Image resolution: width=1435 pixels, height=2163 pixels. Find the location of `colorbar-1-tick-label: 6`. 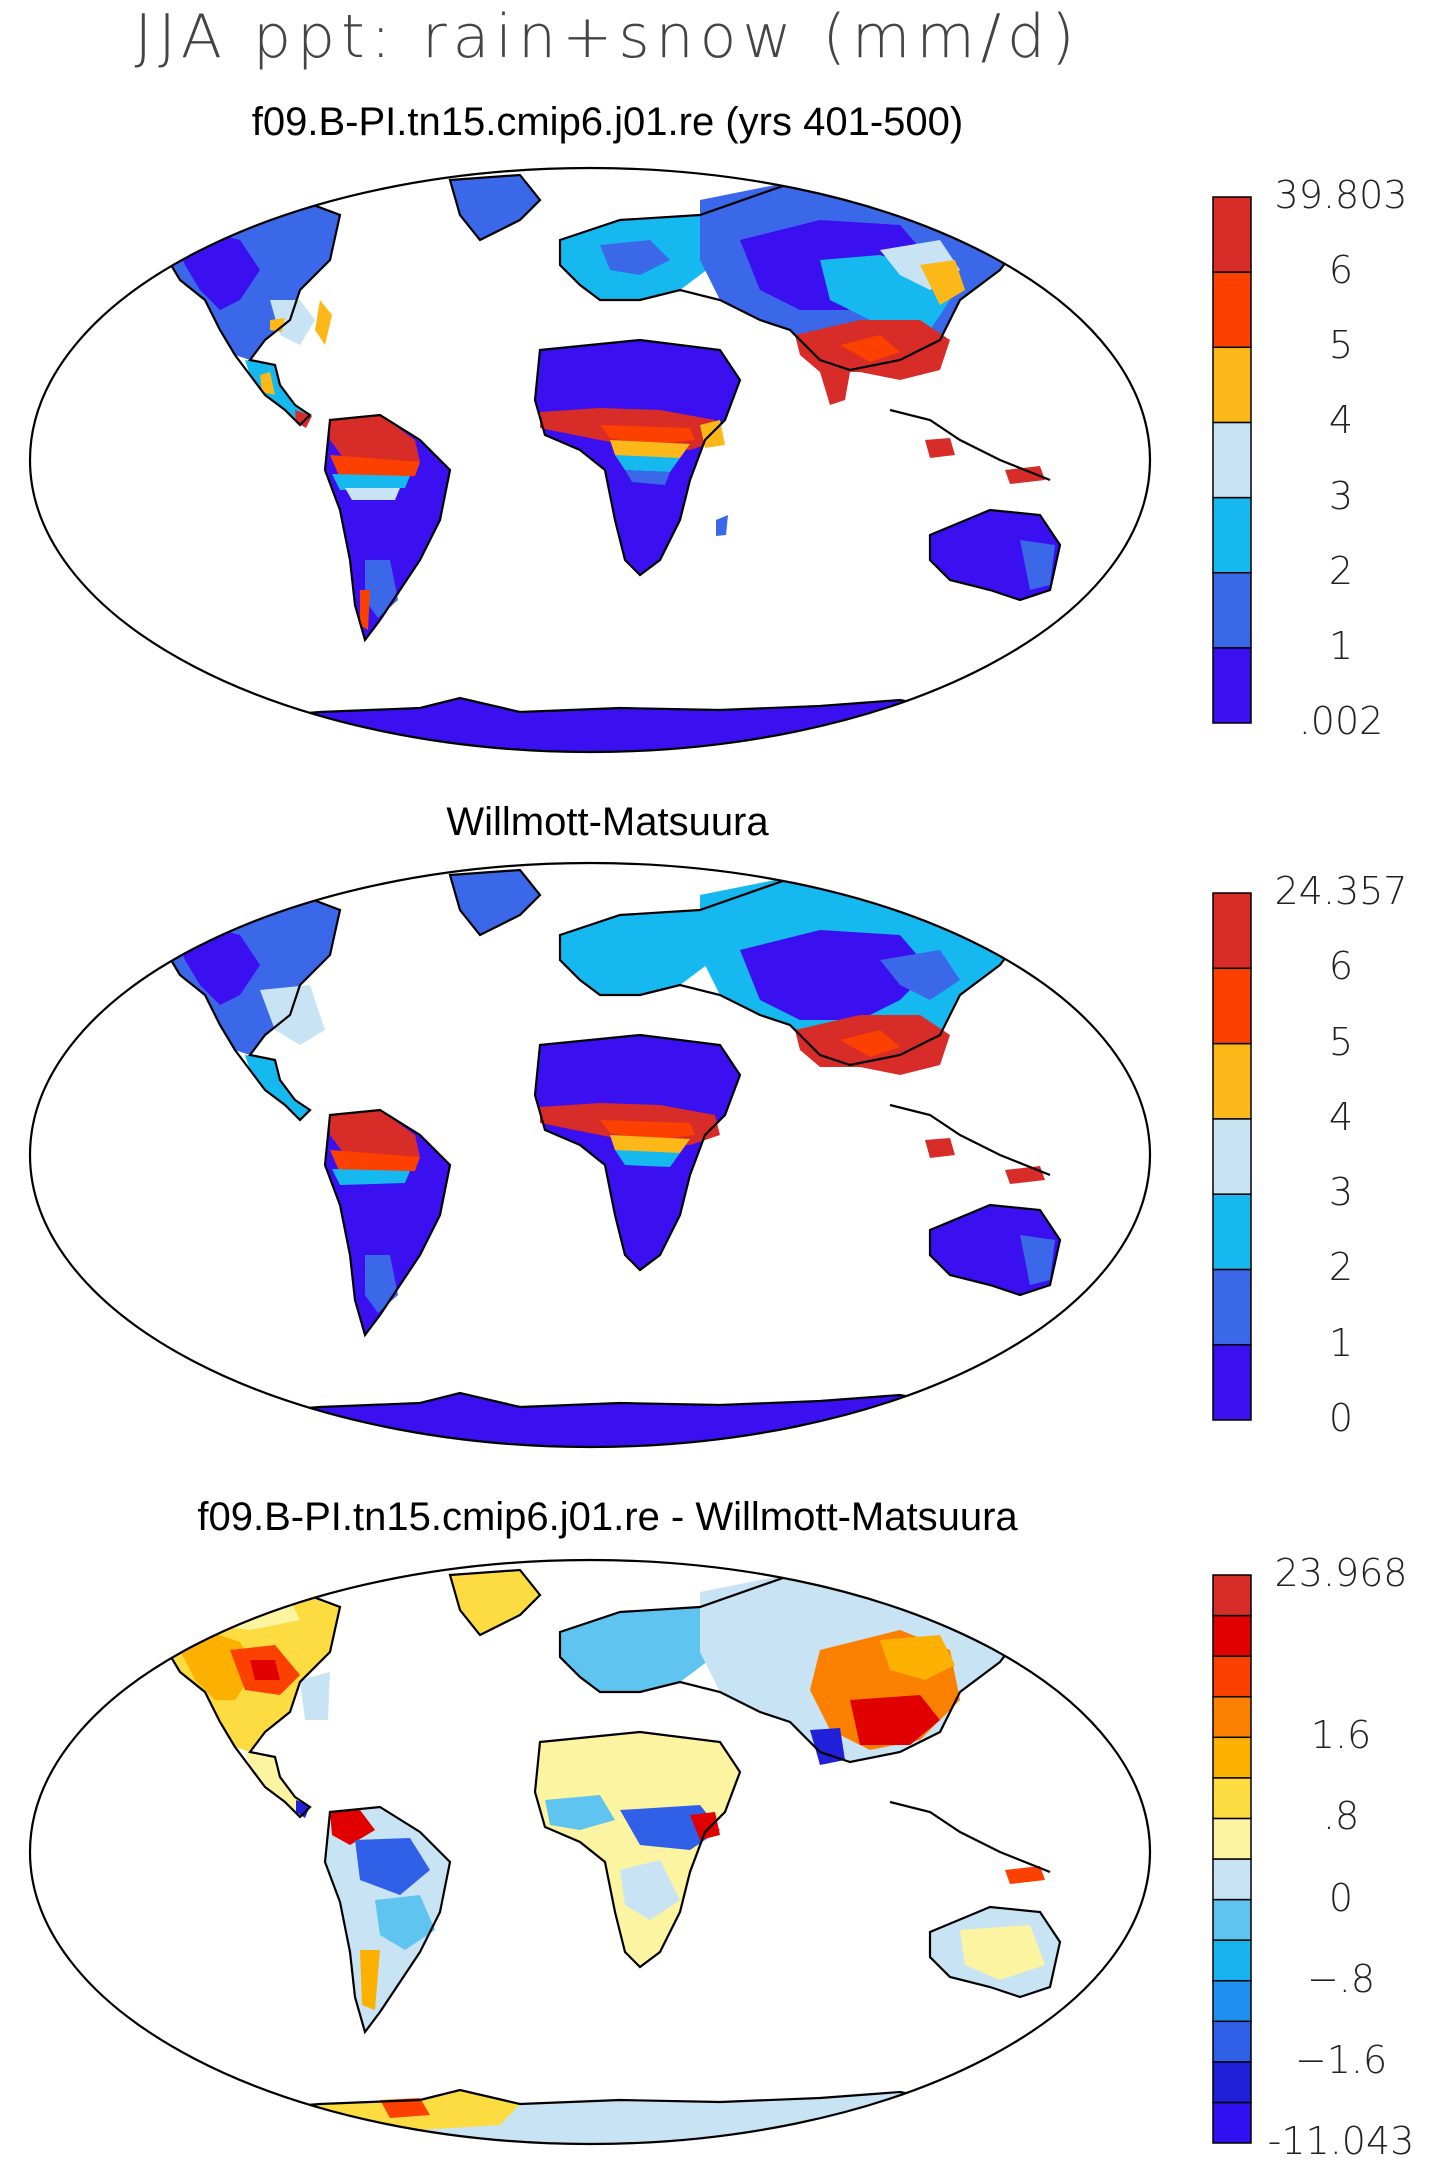

colorbar-1-tick-label: 6 is located at coordinates (1341, 270).